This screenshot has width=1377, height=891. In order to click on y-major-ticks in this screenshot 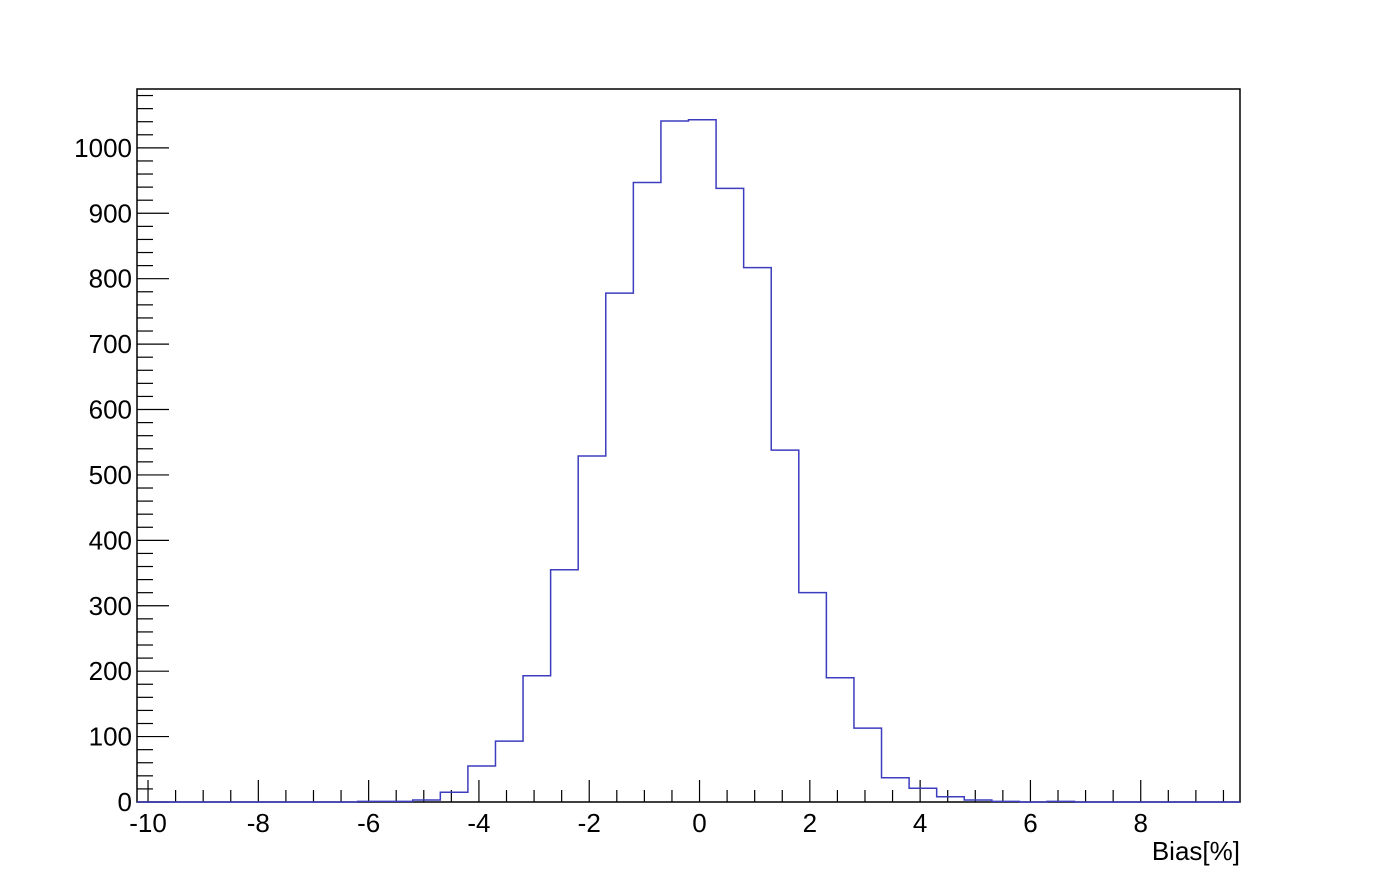, I will do `click(153, 475)`.